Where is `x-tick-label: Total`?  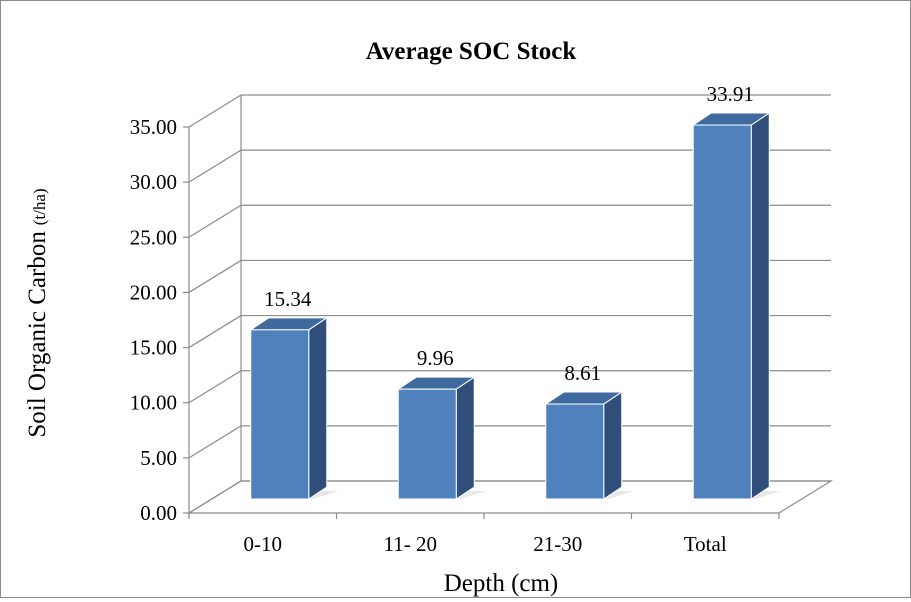
x-tick-label: Total is located at coordinates (705, 544).